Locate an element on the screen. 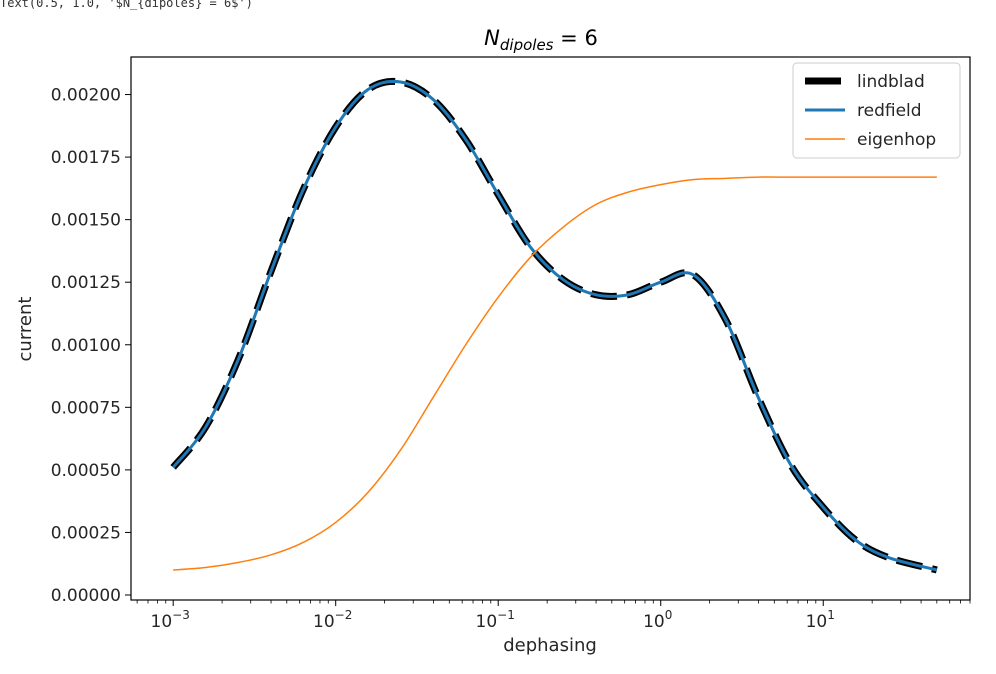 The height and width of the screenshot is (674, 996). legend-label-lindblad: lindblad is located at coordinates (891, 82).